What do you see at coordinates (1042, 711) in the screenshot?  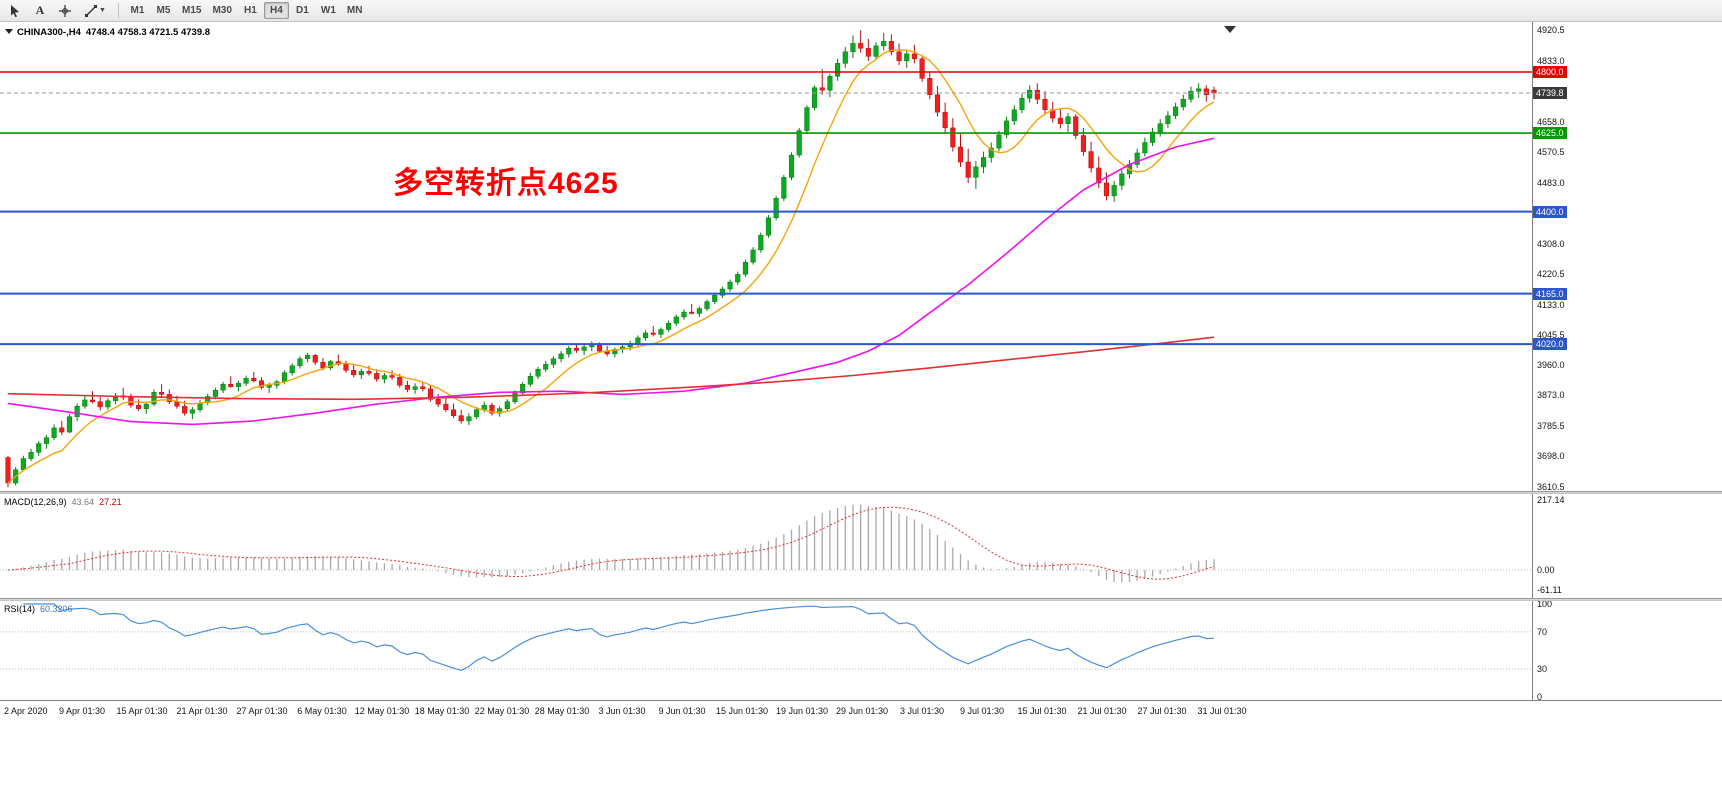 I see `time-scale-label: 15 Jul 01:30` at bounding box center [1042, 711].